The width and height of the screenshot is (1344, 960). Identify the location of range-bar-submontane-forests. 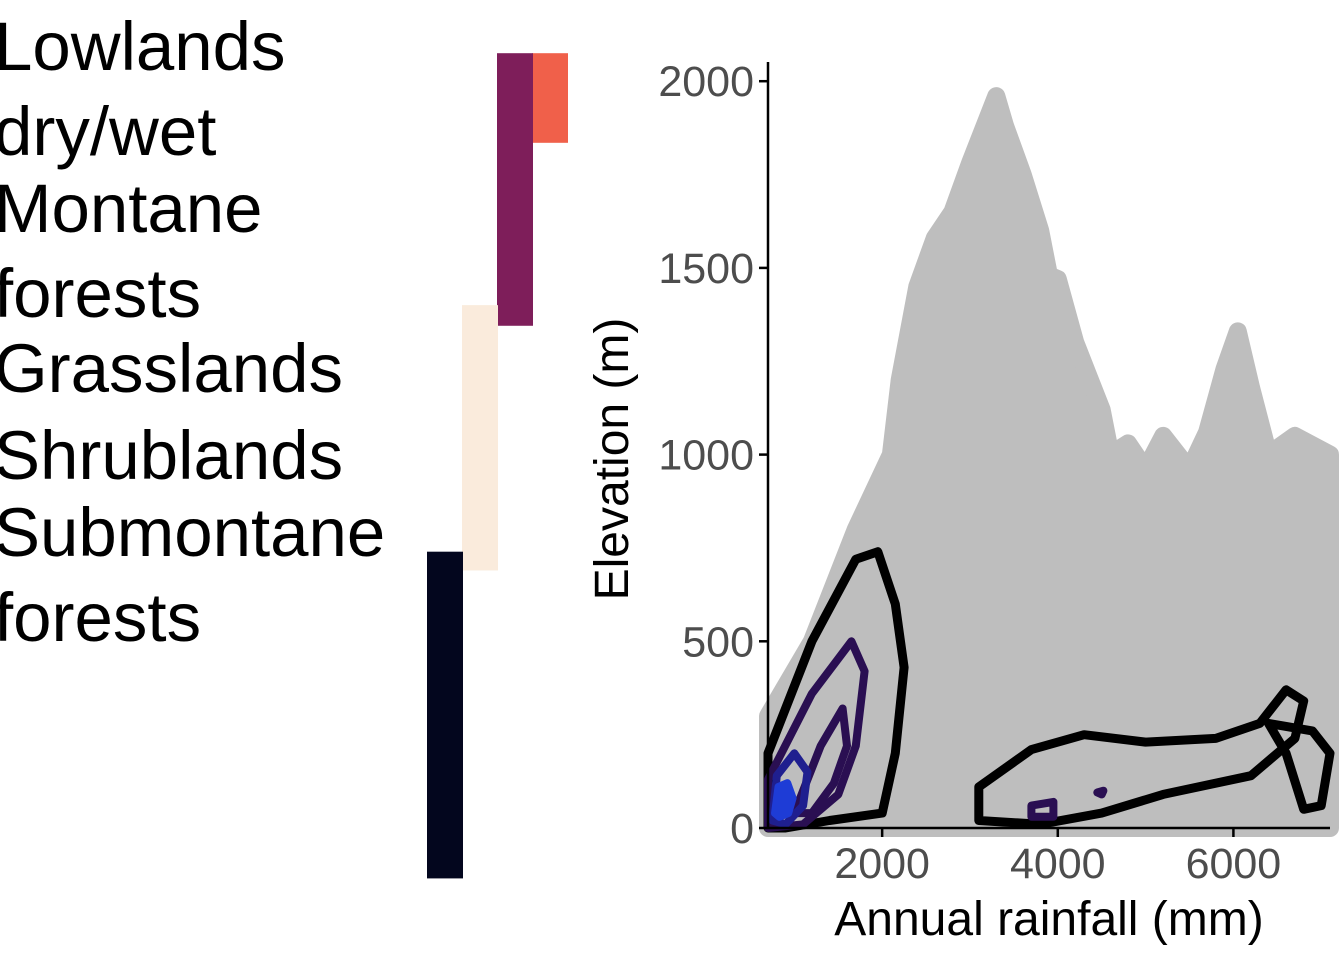
(445, 715).